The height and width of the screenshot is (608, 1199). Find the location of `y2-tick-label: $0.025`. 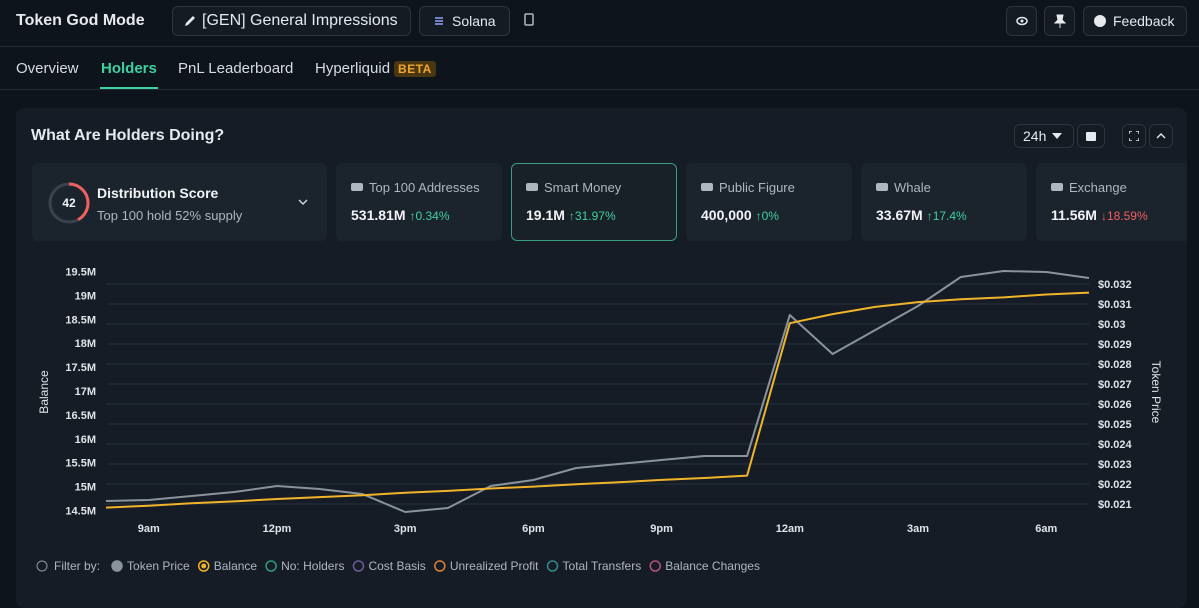

y2-tick-label: $0.025 is located at coordinates (1115, 425).